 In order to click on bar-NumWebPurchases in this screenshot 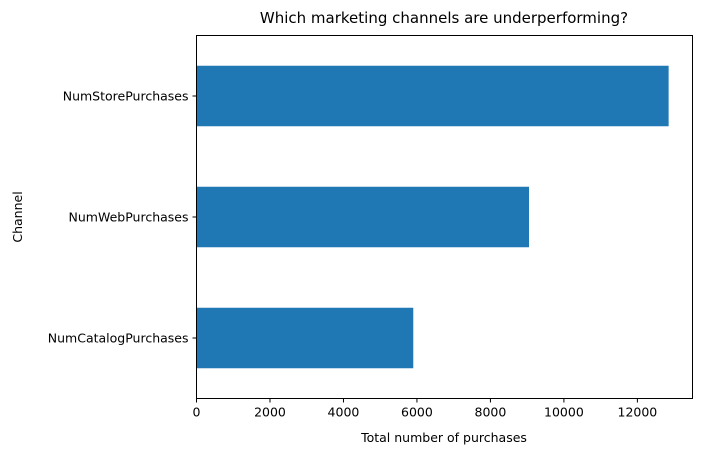, I will do `click(363, 217)`.